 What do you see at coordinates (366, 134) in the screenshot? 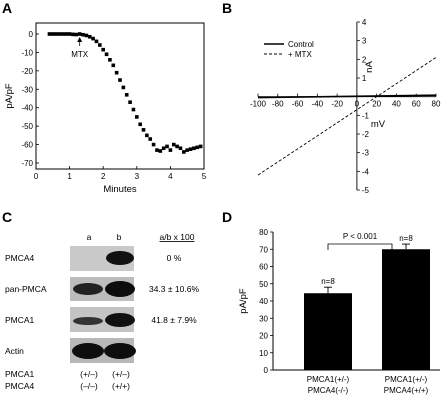
I see `y-tick-label: -2` at bounding box center [366, 134].